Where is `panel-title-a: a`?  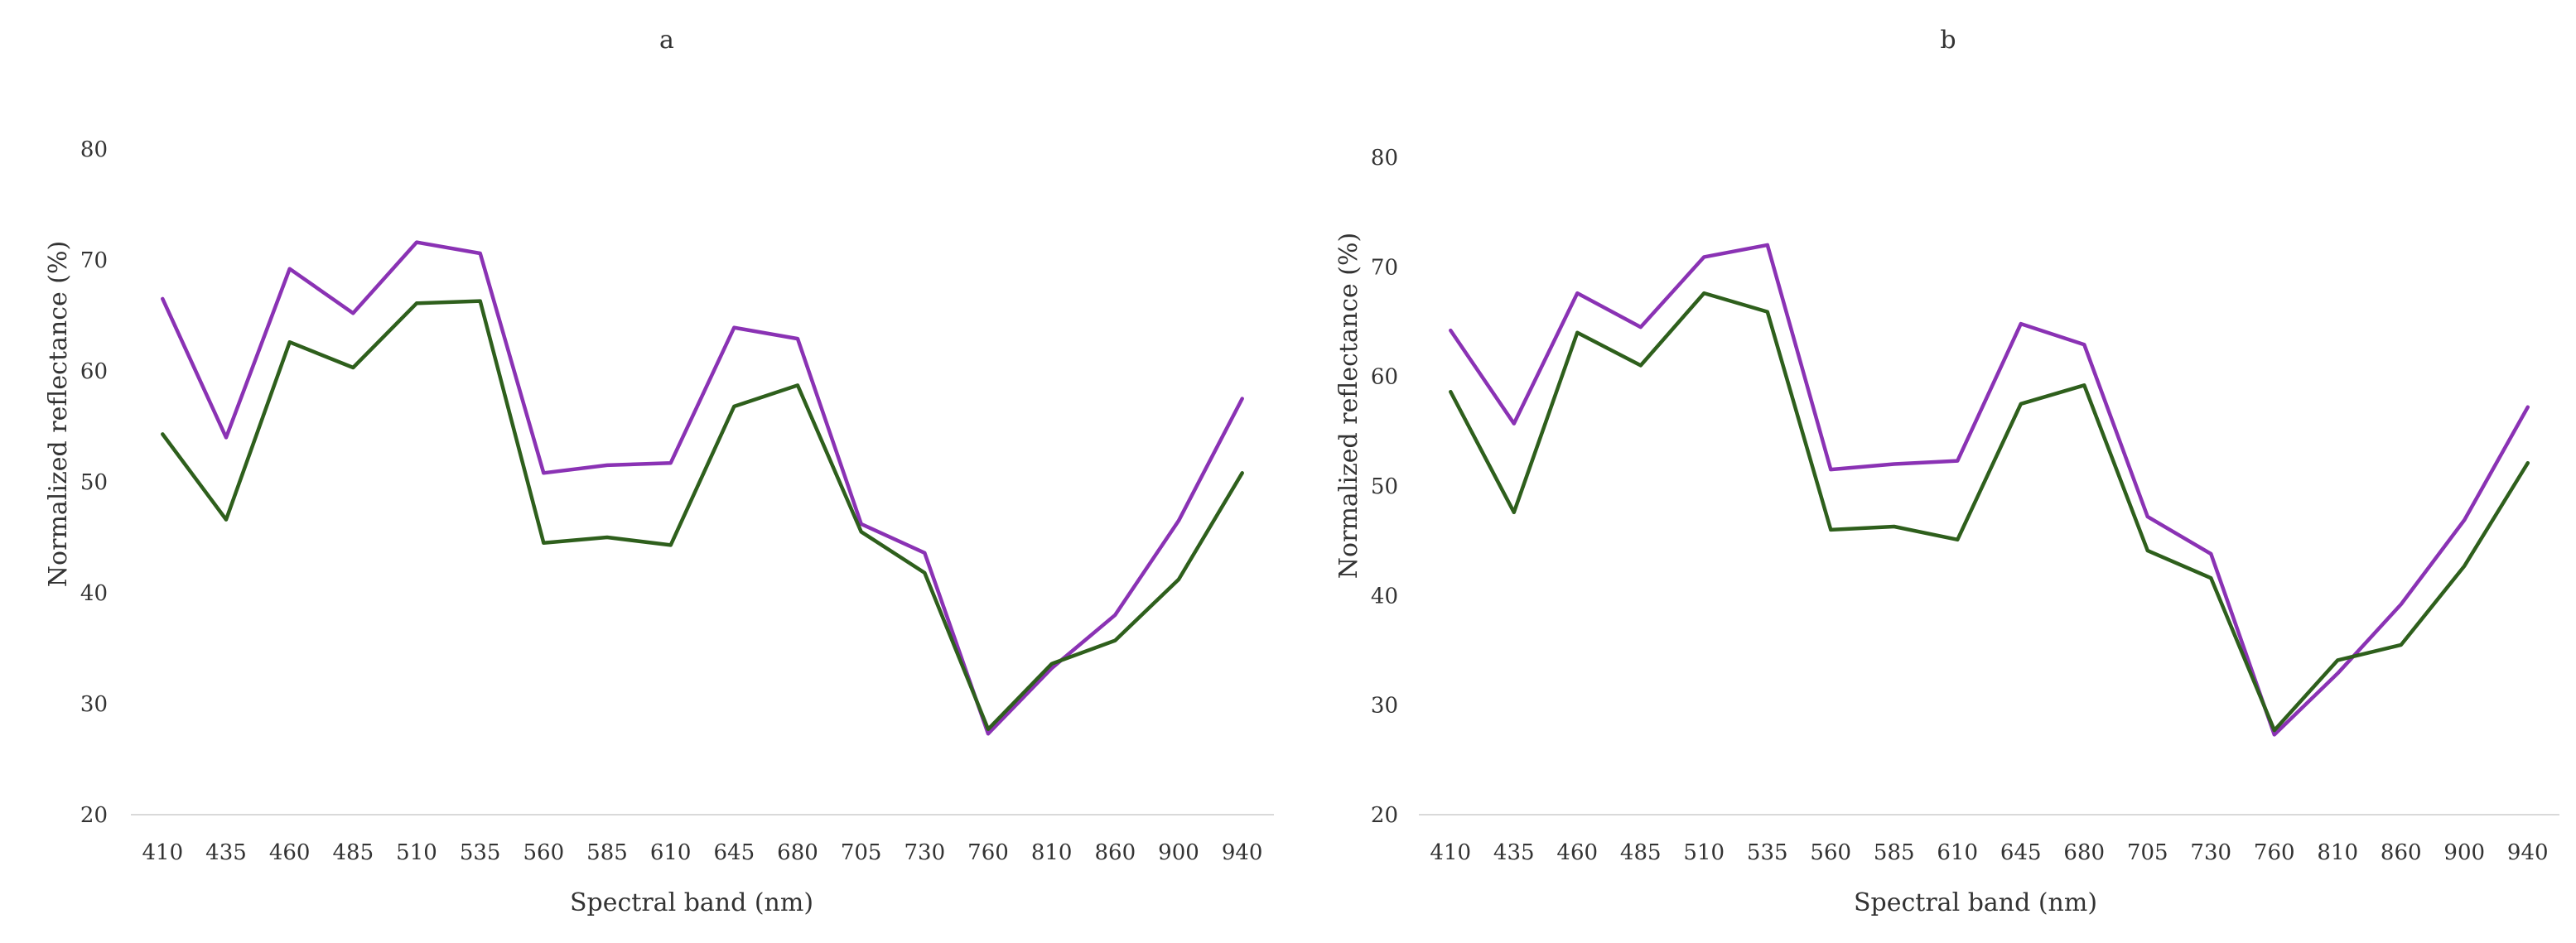
panel-title-a: a is located at coordinates (666, 40).